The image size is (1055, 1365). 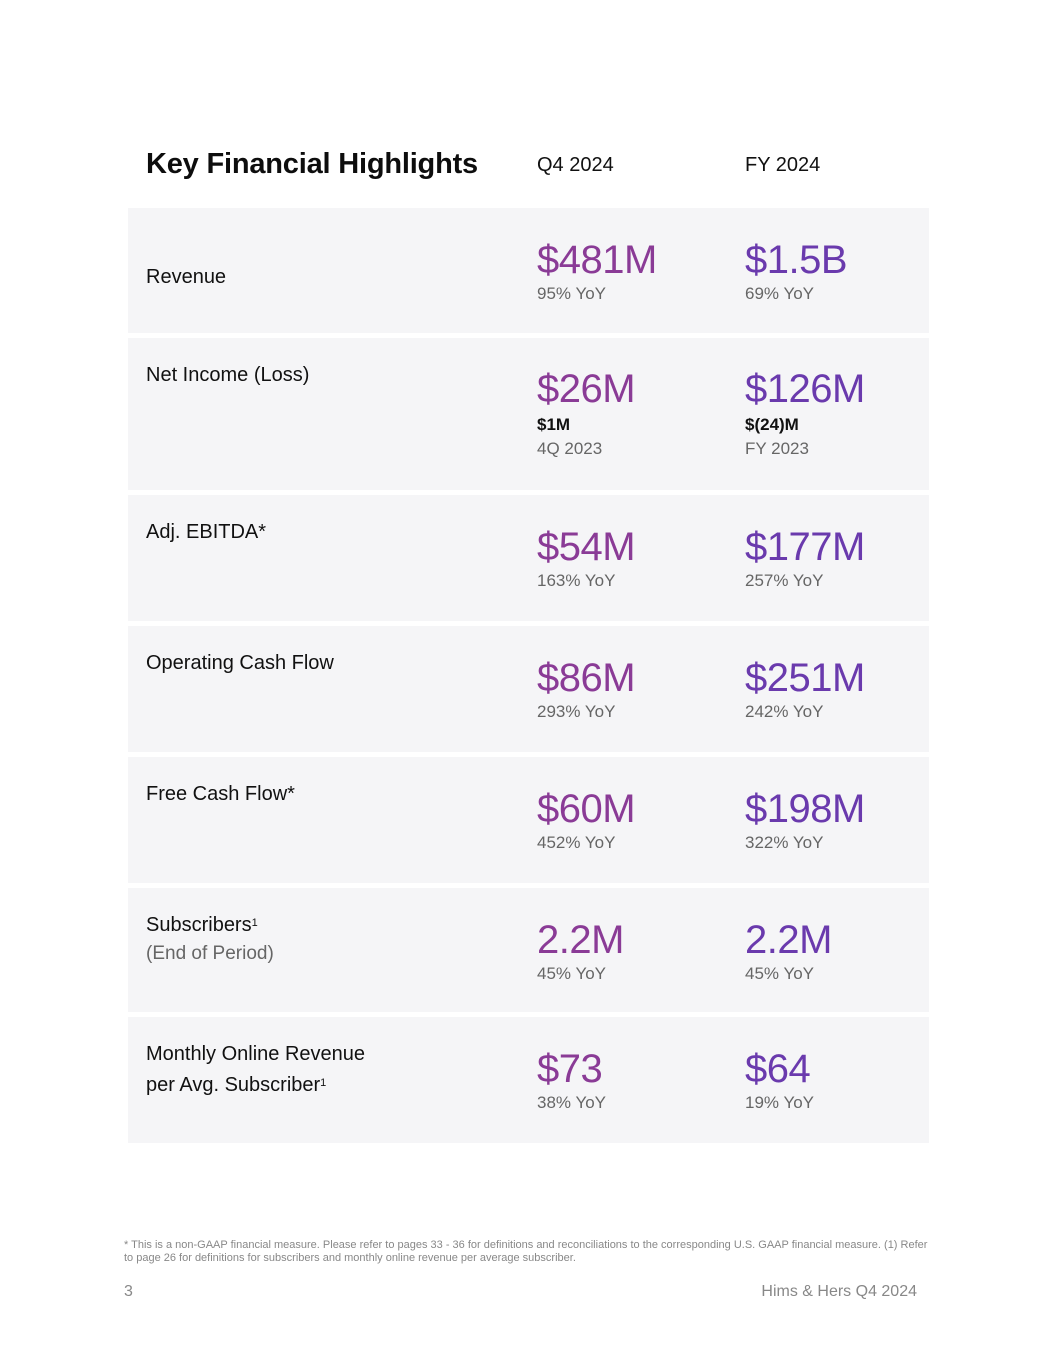 I want to click on fy-yoy: 69% YoY, so click(x=780, y=293).